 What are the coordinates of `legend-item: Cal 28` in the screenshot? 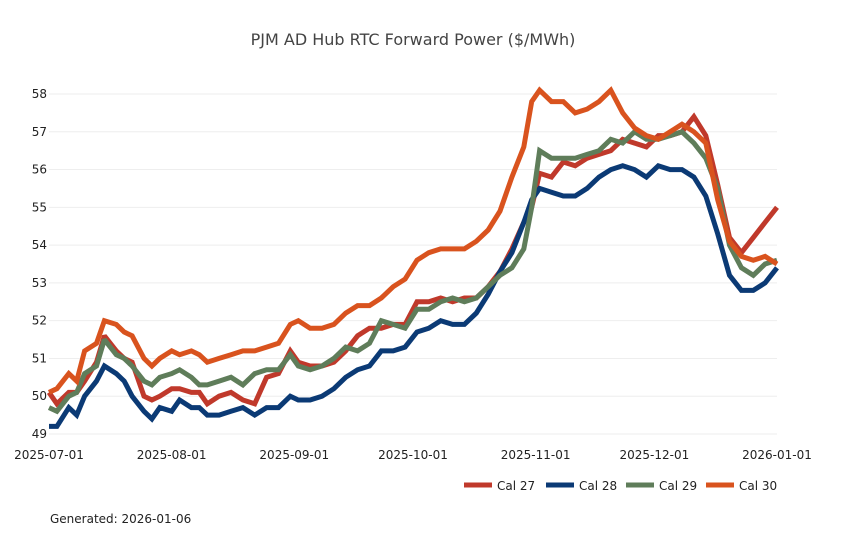 It's located at (581, 486).